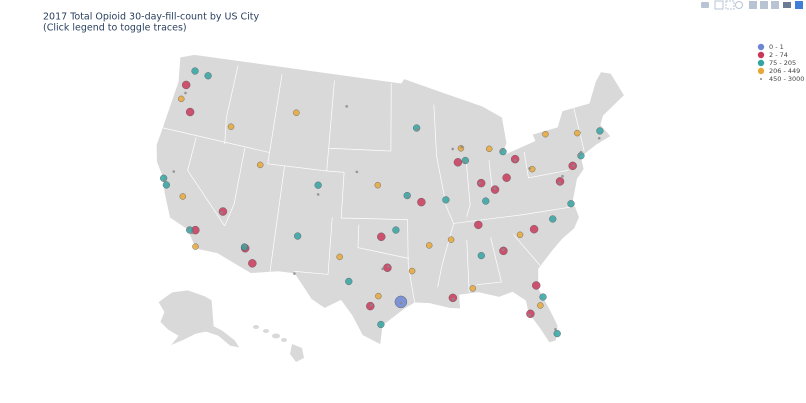  I want to click on reset-button, so click(775, 5).